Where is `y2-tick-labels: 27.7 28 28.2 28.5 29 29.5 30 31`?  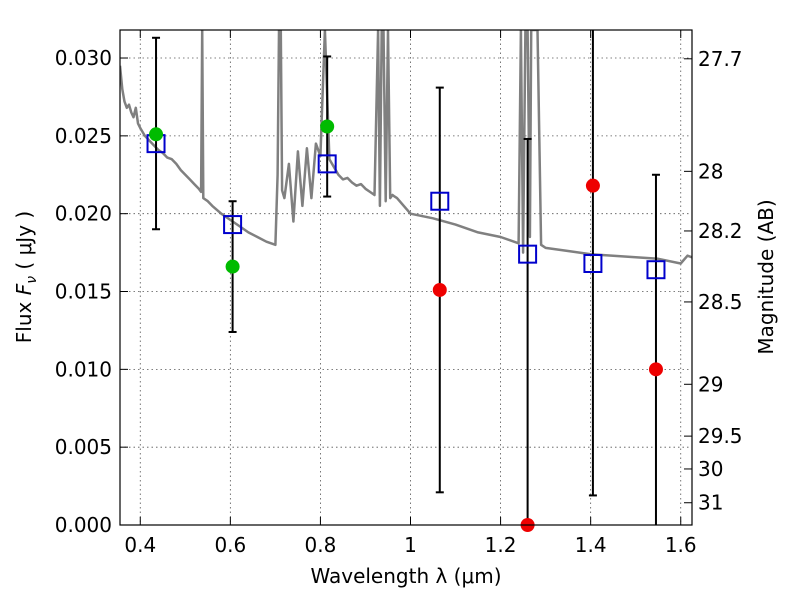 y2-tick-labels: 27.7 28 28.2 28.5 29 29.5 30 31 is located at coordinates (720, 281).